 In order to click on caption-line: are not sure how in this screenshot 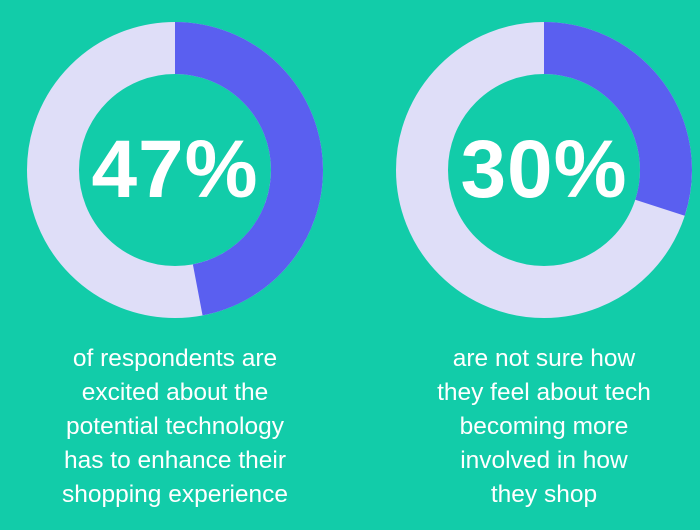, I will do `click(544, 358)`.